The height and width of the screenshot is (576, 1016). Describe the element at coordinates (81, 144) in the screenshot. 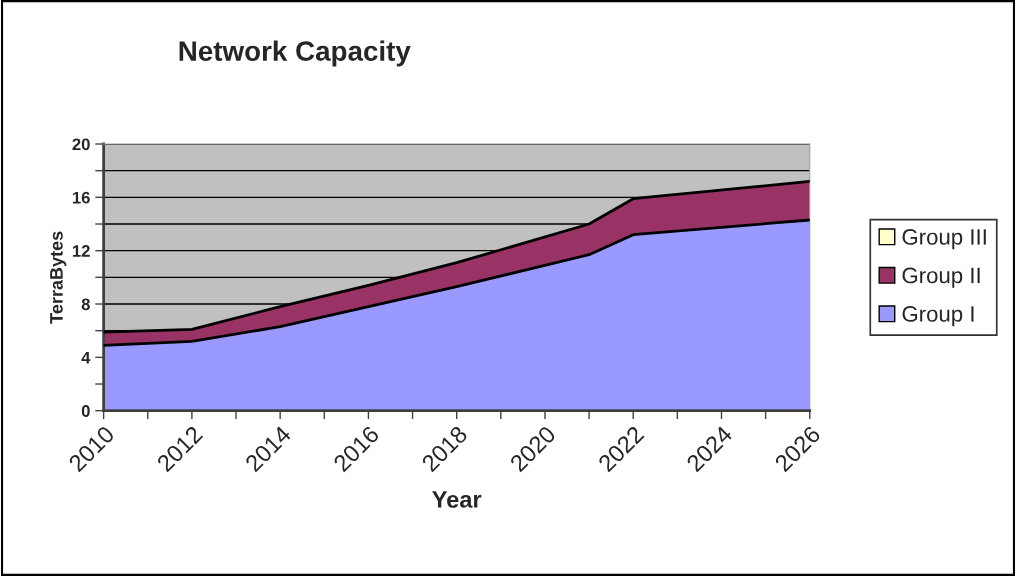

I see `y-tick-label: 20` at that location.